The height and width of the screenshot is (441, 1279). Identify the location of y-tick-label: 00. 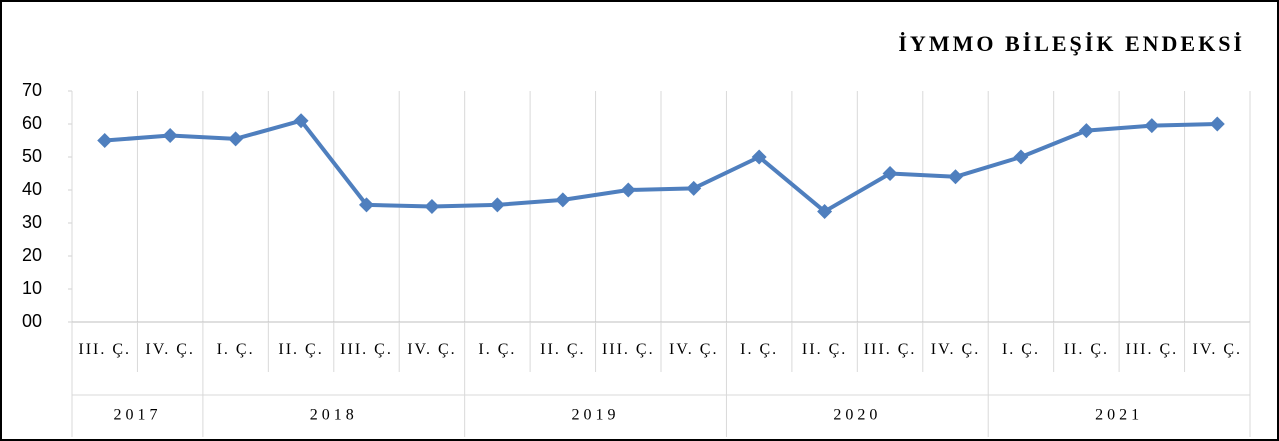
(32, 321).